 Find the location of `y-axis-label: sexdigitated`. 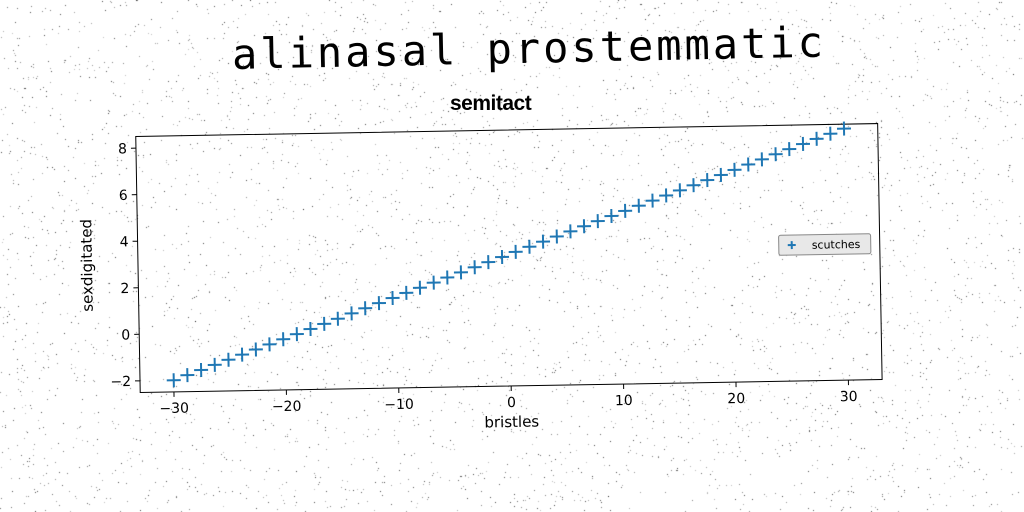

y-axis-label: sexdigitated is located at coordinates (87, 265).